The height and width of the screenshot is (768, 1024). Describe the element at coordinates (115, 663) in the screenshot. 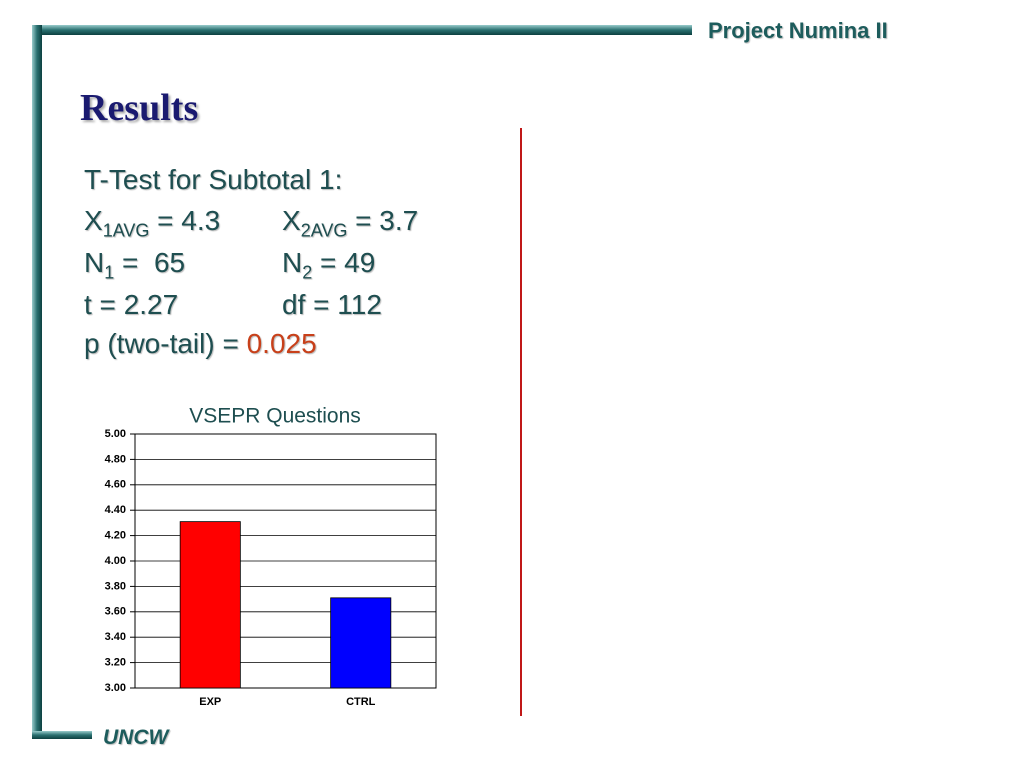

I see `y-tick-label: 3.20` at that location.